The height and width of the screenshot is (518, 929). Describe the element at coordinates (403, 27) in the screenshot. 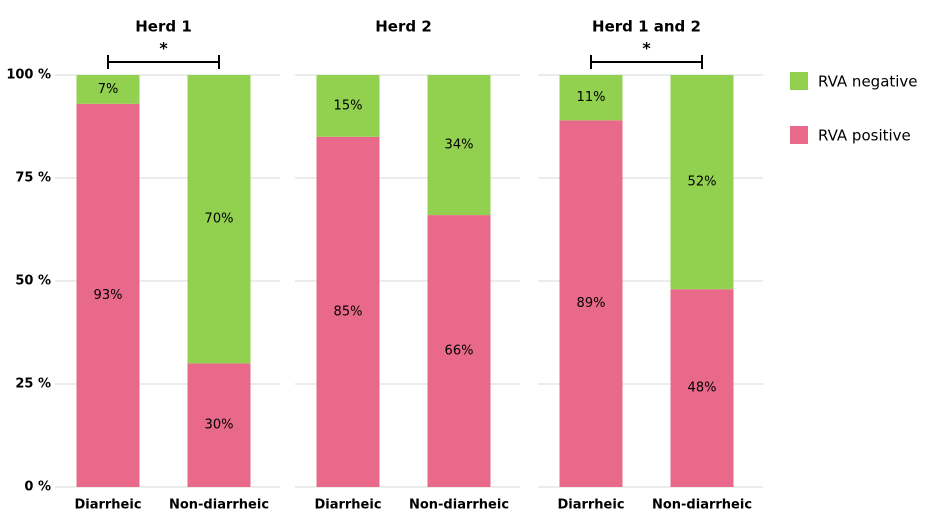

I see `panel-title: Herd 2` at that location.